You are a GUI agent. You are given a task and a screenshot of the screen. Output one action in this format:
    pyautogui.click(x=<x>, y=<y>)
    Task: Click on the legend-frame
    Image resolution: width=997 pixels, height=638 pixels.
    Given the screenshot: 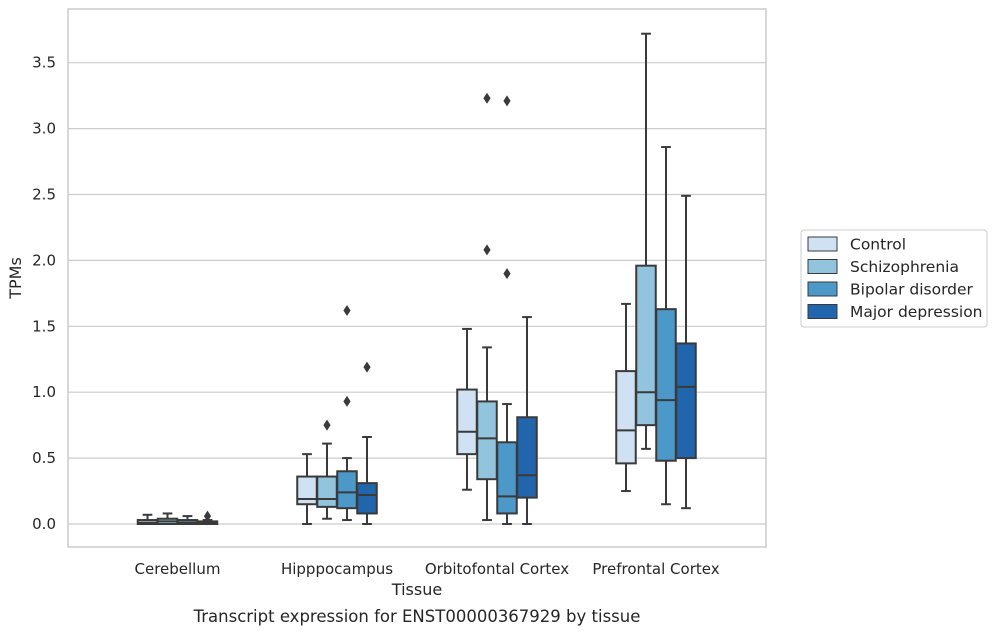 What is the action you would take?
    pyautogui.click(x=894, y=278)
    